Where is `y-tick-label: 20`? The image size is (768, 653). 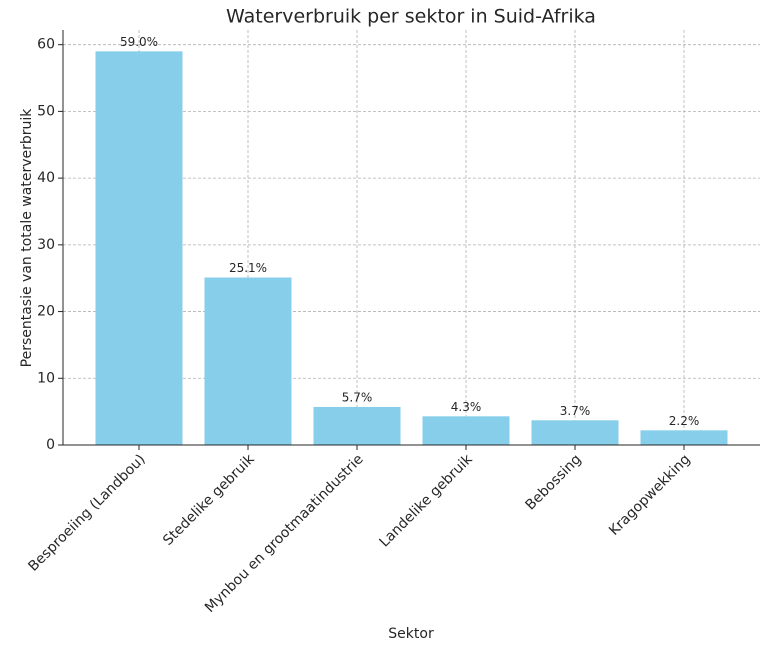 y-tick-label: 20 is located at coordinates (46, 312).